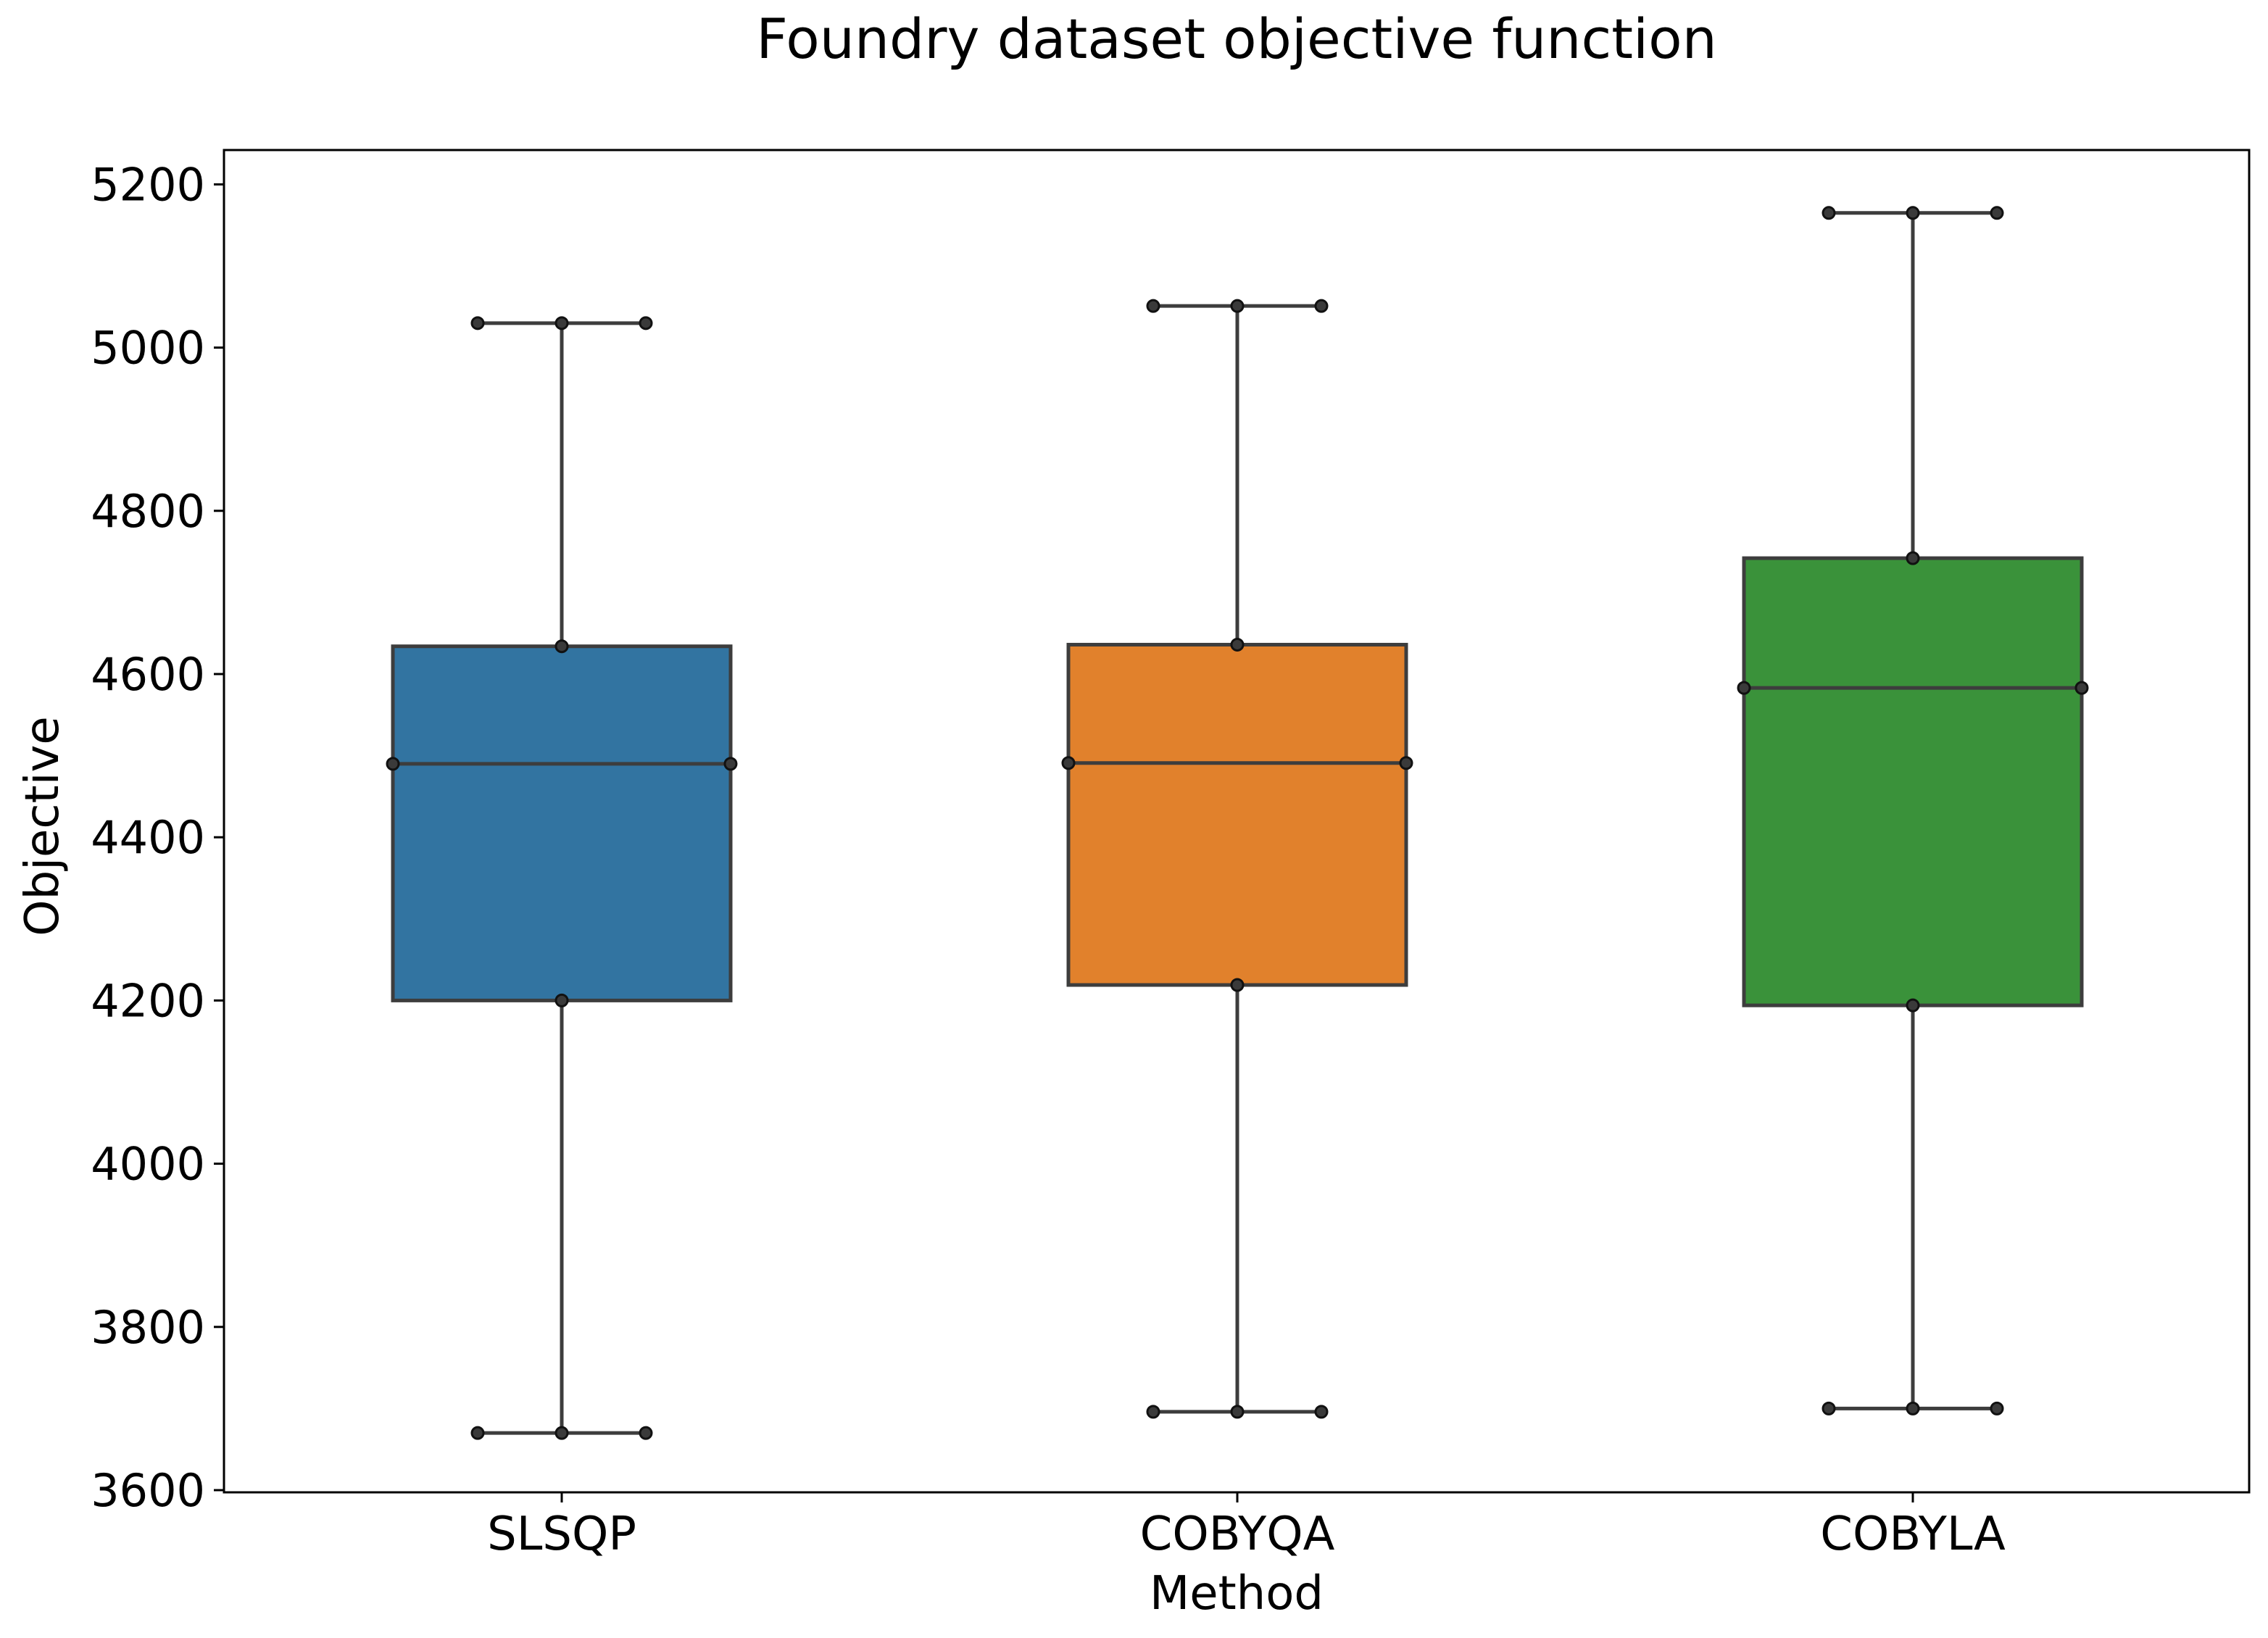 Image resolution: width=2268 pixels, height=1638 pixels. What do you see at coordinates (1237, 1534) in the screenshot?
I see `x-tick-label-cobyqa: COBYQA` at bounding box center [1237, 1534].